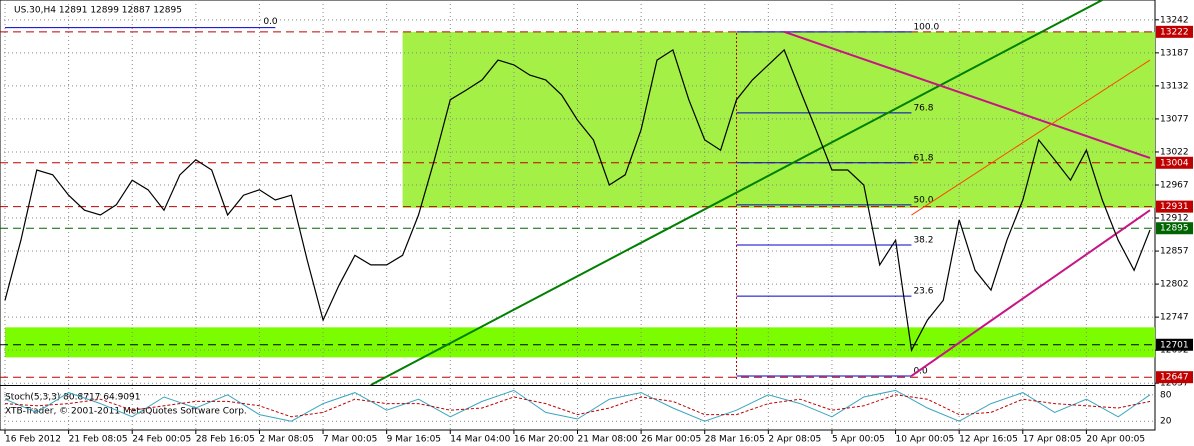 Image resolution: width=1194 pixels, height=446 pixels. Describe the element at coordinates (1174, 53) in the screenshot. I see `y-tick-label: 13187` at that location.